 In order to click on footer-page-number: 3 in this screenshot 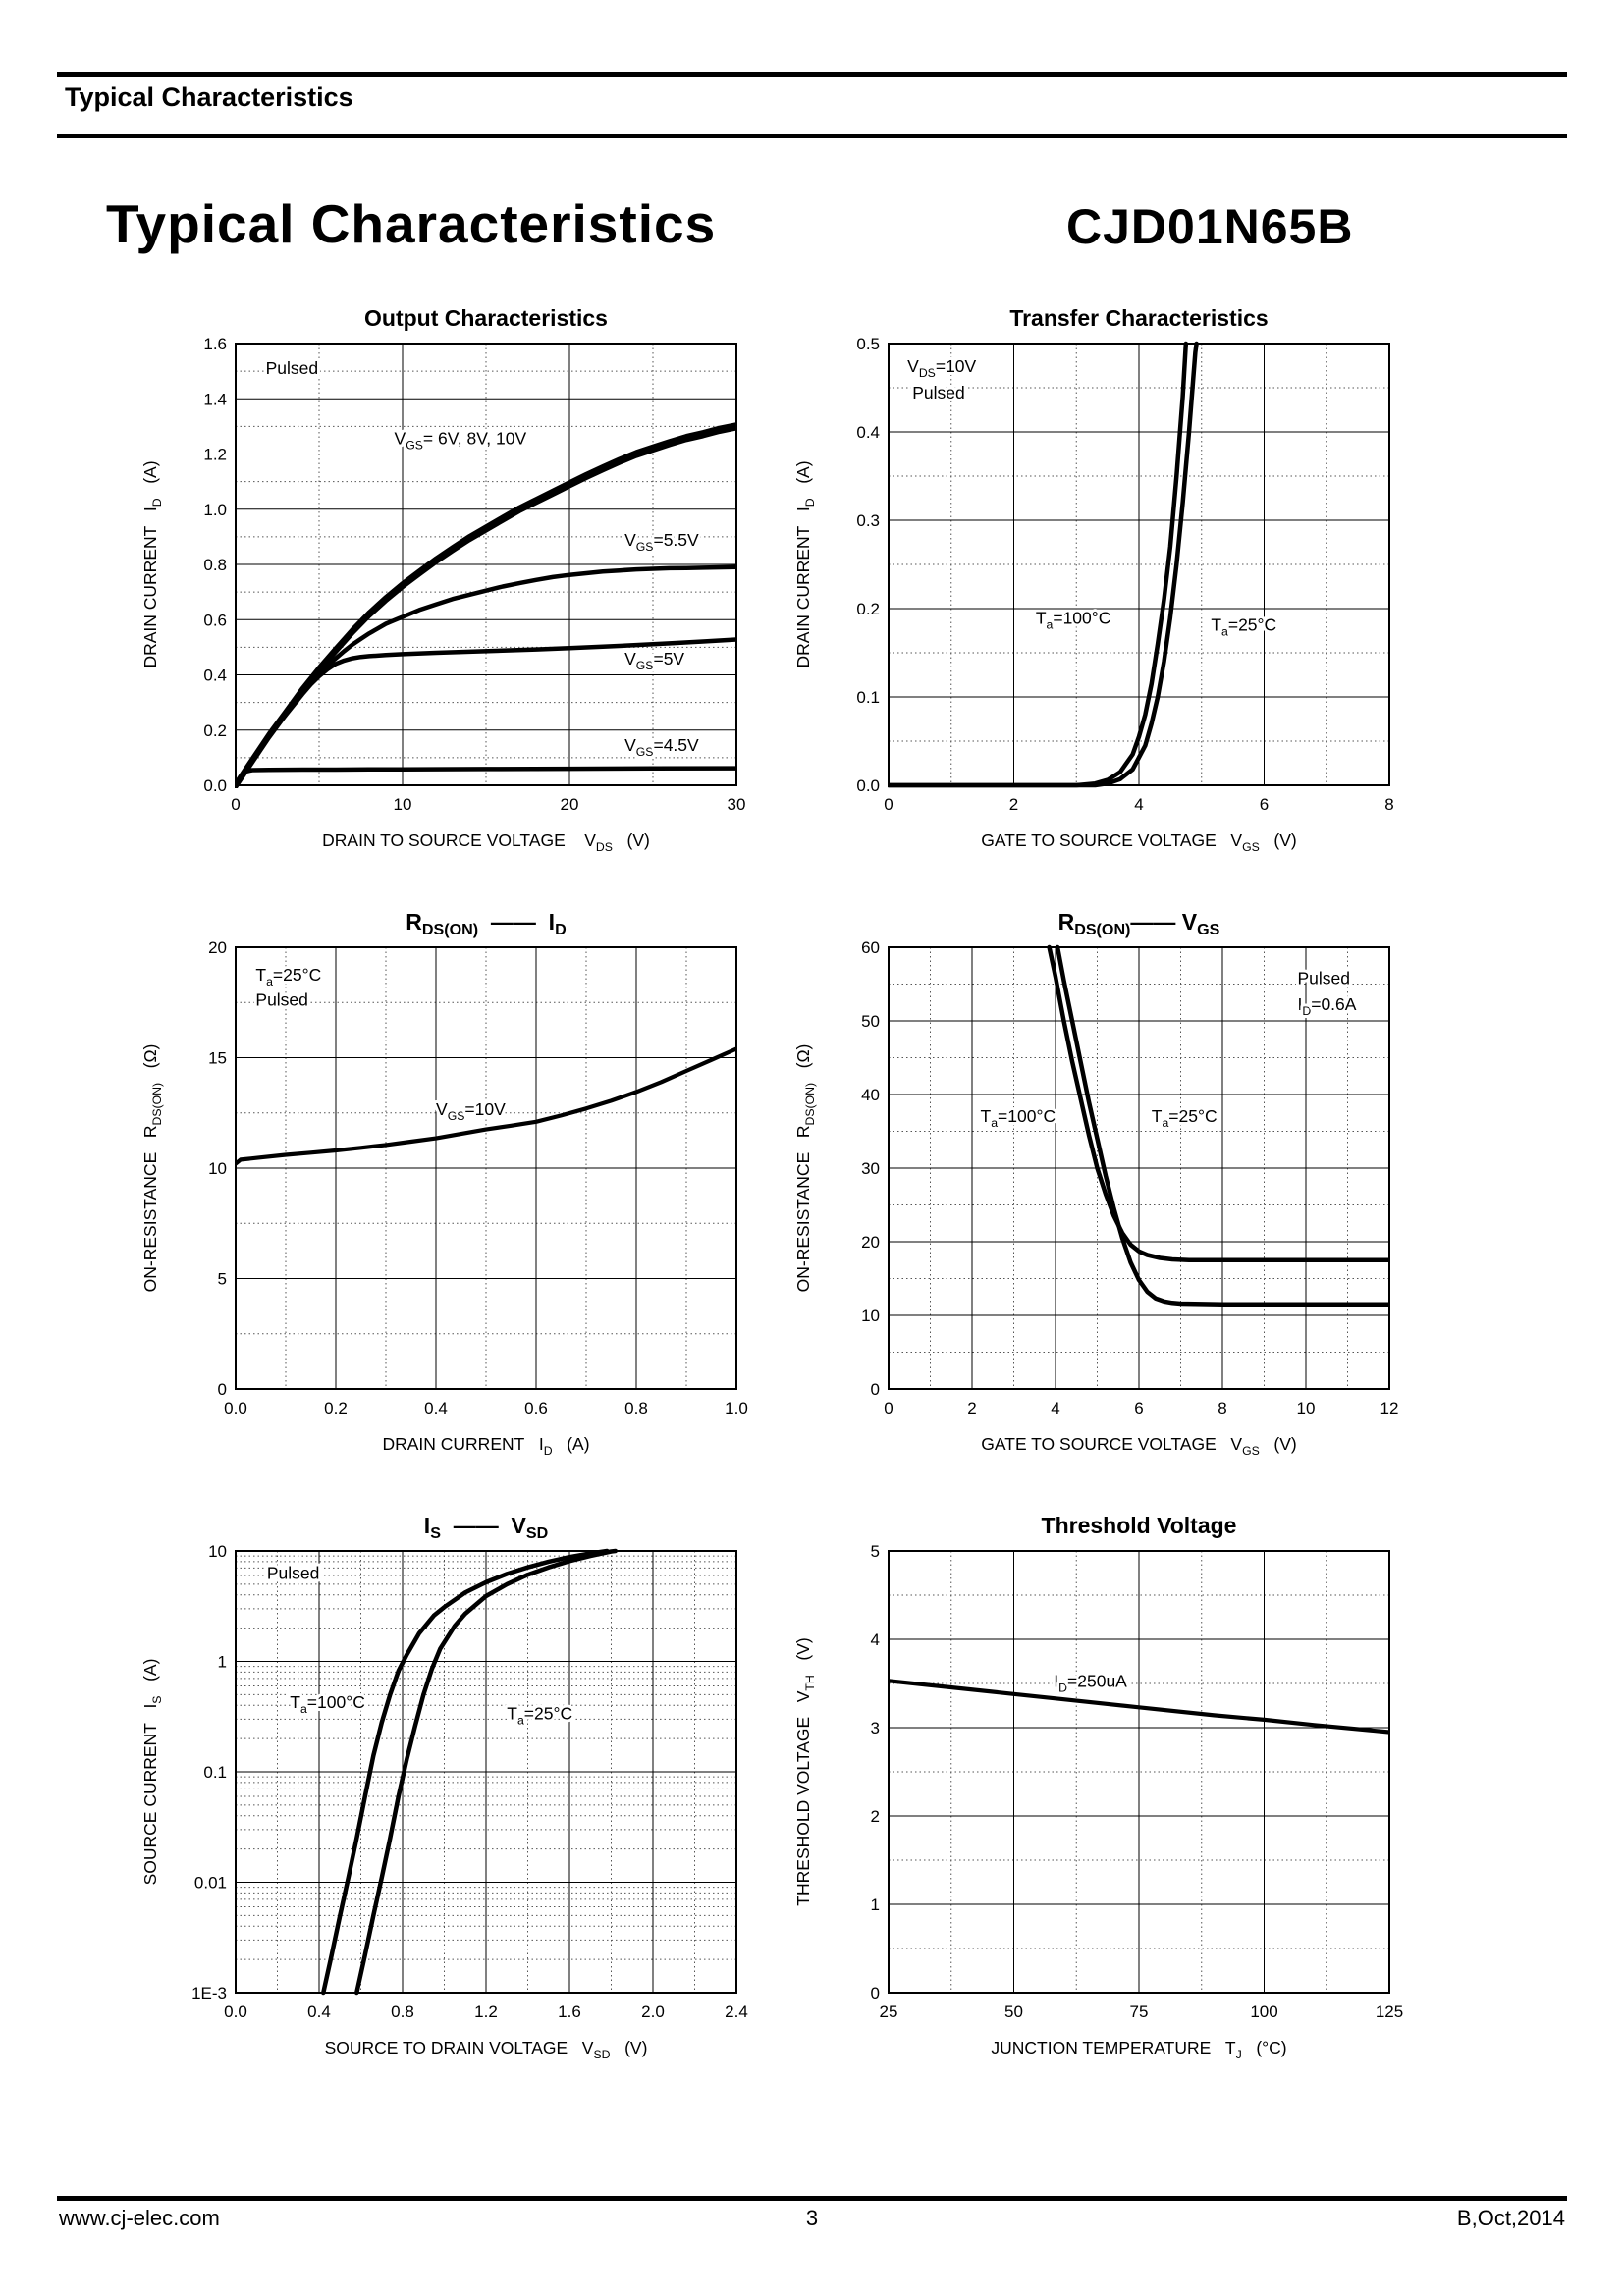, I will do `click(812, 2218)`.